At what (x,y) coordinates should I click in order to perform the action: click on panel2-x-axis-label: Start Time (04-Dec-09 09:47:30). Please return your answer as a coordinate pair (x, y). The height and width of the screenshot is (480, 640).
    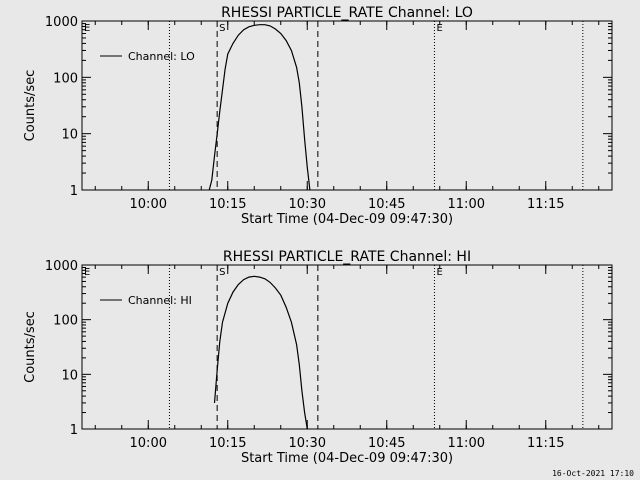
    Looking at the image, I should click on (347, 458).